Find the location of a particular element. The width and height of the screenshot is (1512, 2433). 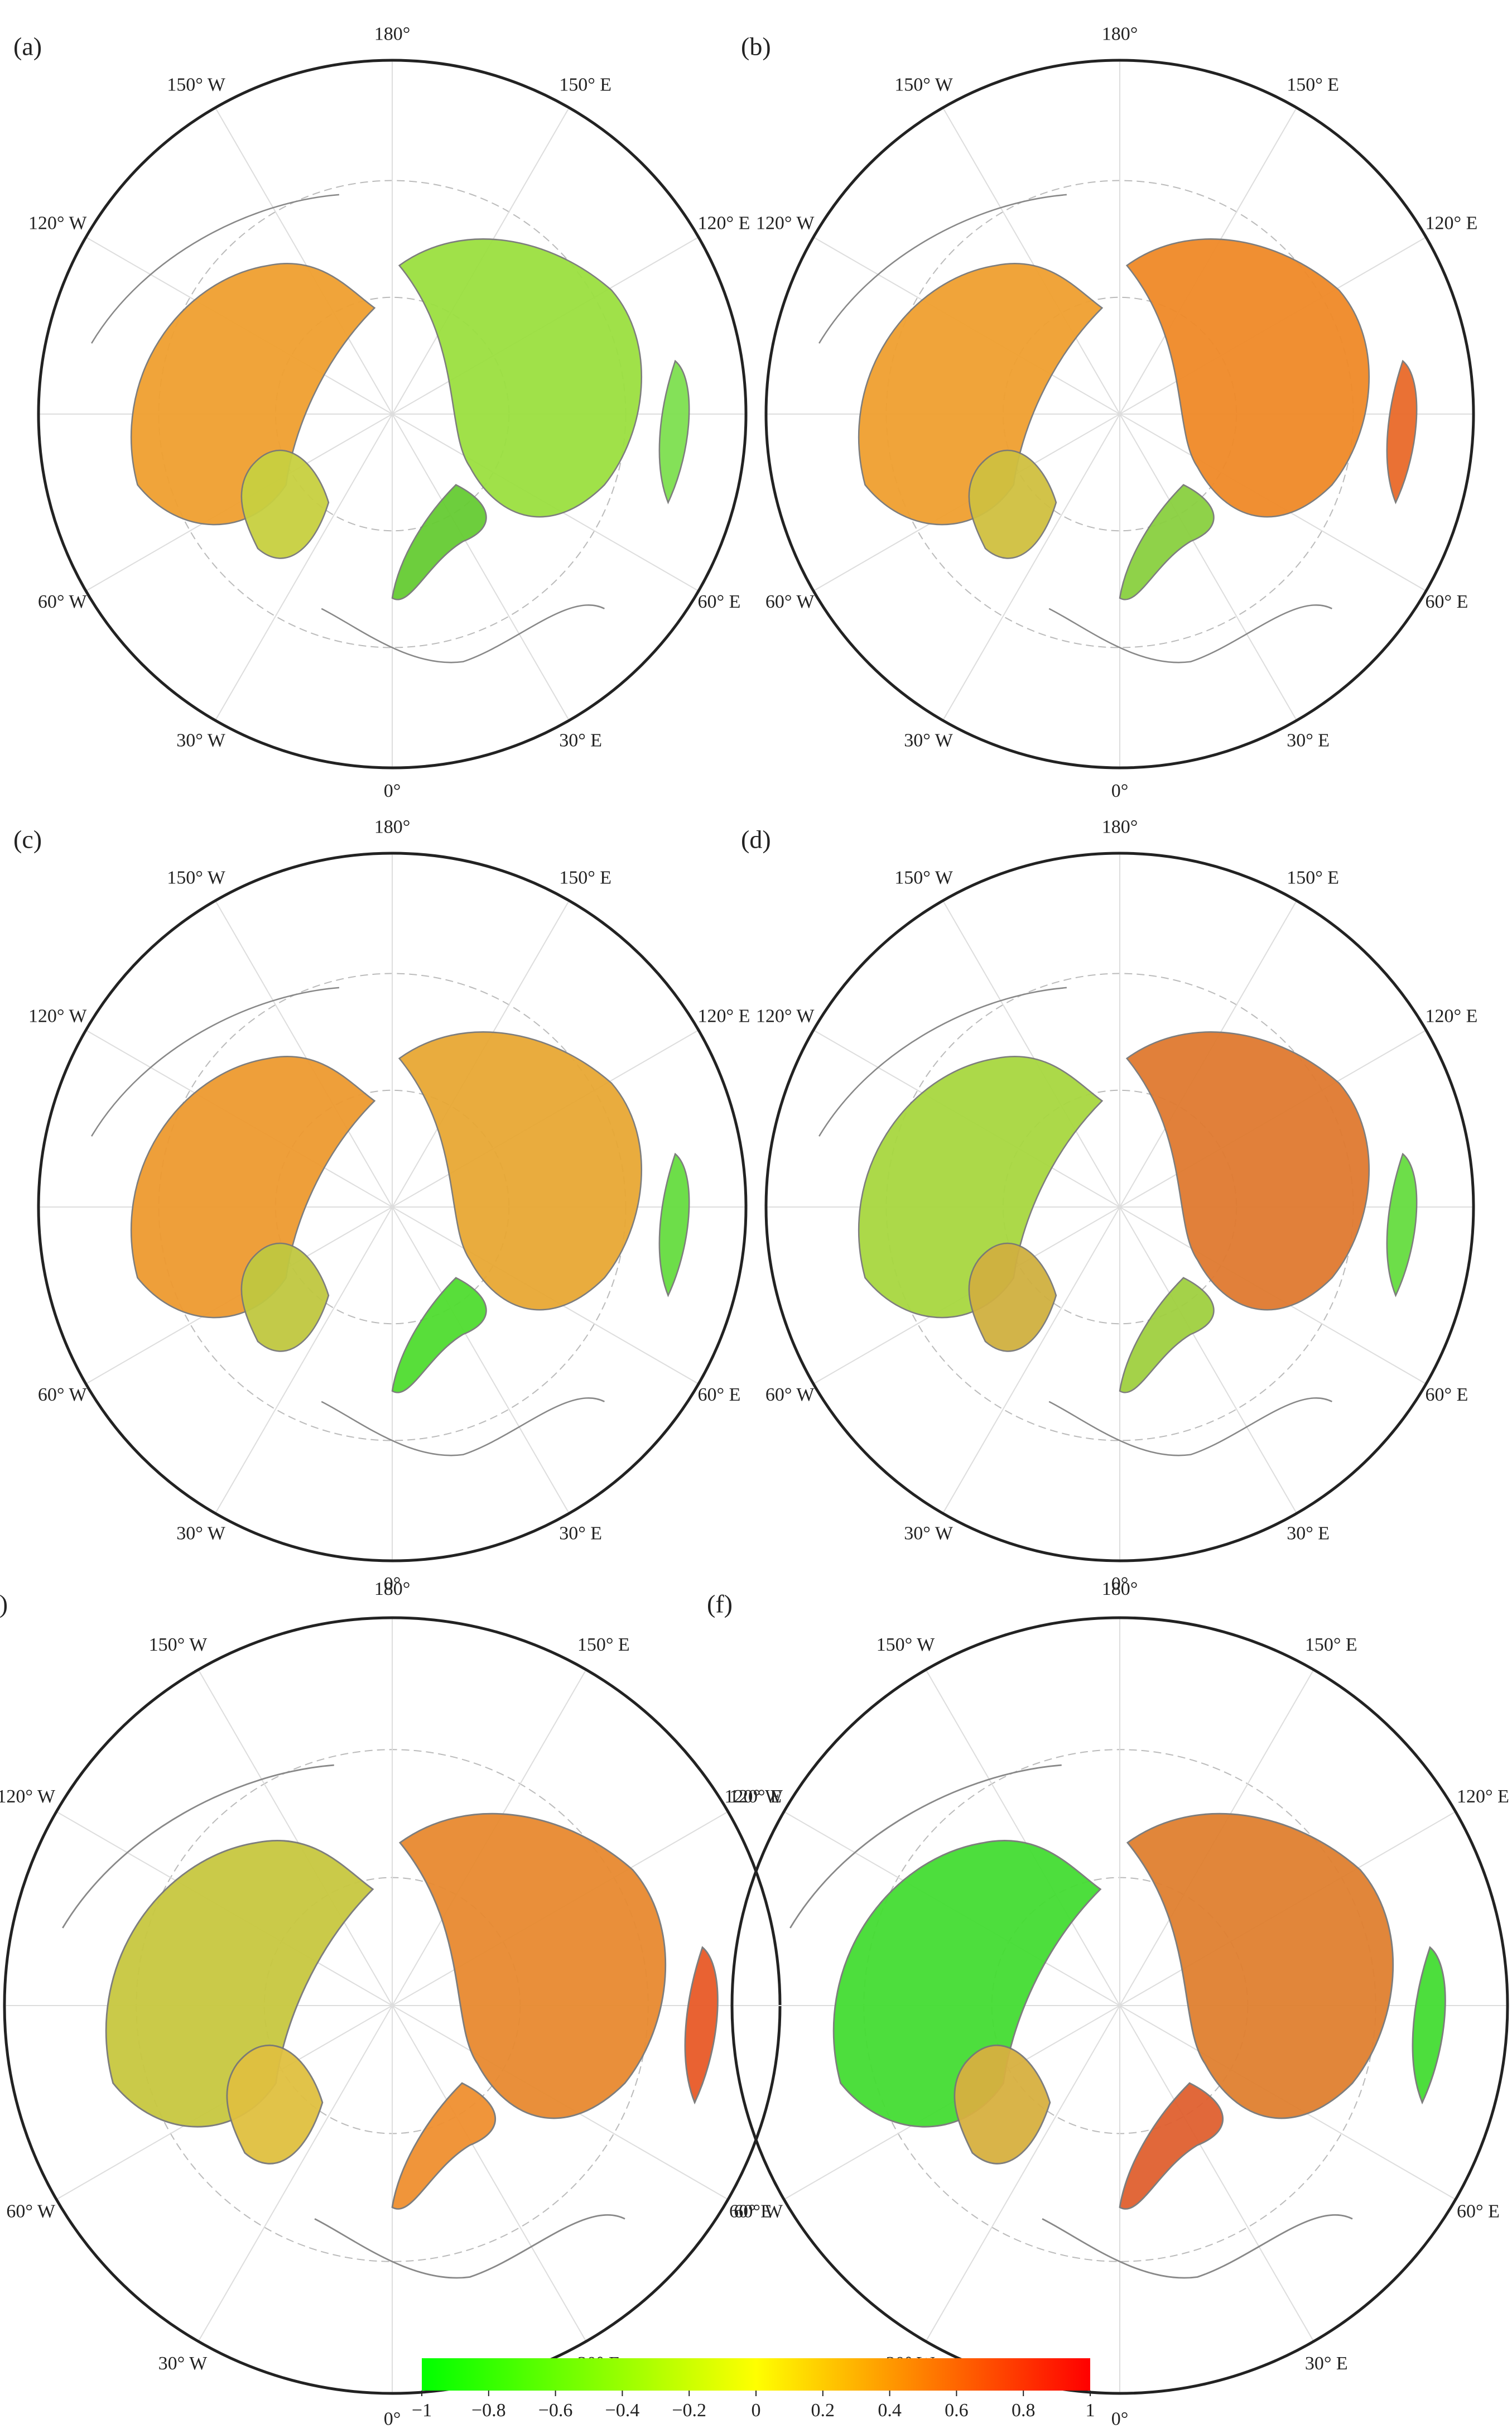

panel-label: (b) is located at coordinates (756, 46).